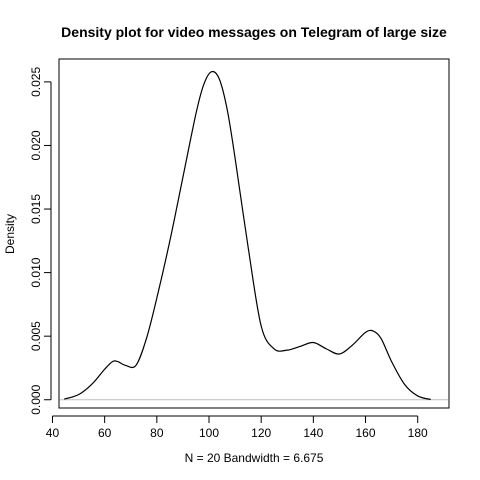 Image resolution: width=480 pixels, height=480 pixels. What do you see at coordinates (10, 234) in the screenshot?
I see `y-axis-label: Density` at bounding box center [10, 234].